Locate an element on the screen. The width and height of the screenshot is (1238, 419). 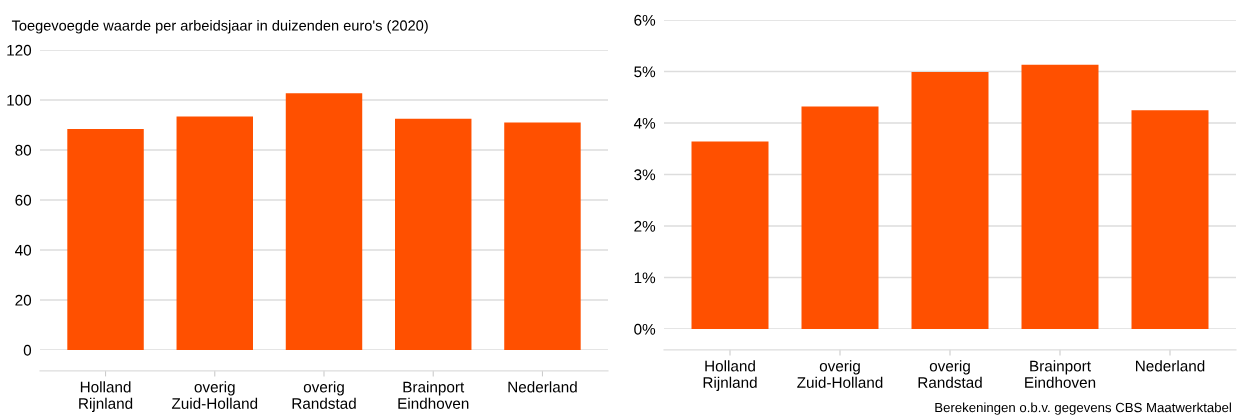
y-tick-label: 5% is located at coordinates (645, 72).